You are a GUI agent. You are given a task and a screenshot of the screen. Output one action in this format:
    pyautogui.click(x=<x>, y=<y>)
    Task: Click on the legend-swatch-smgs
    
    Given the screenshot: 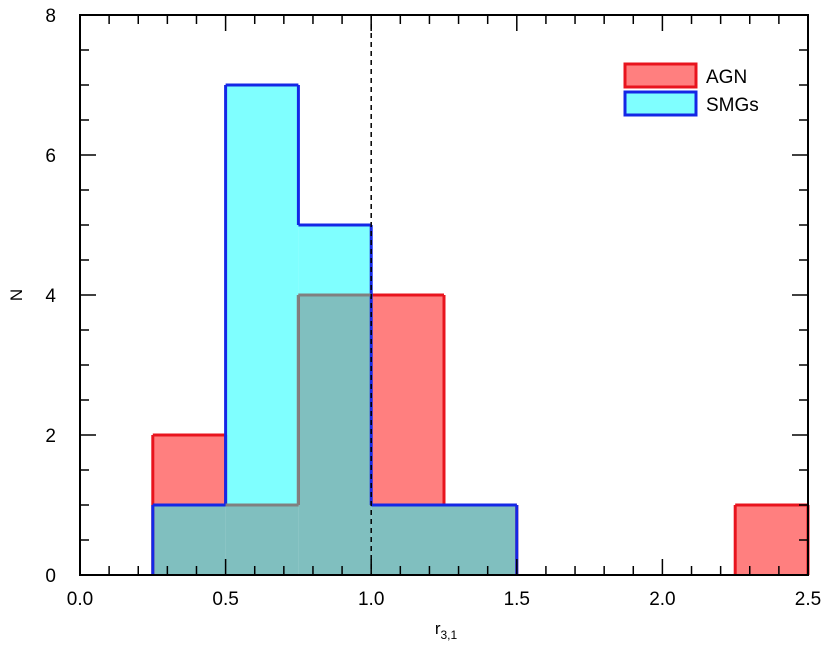 What is the action you would take?
    pyautogui.click(x=660, y=103)
    